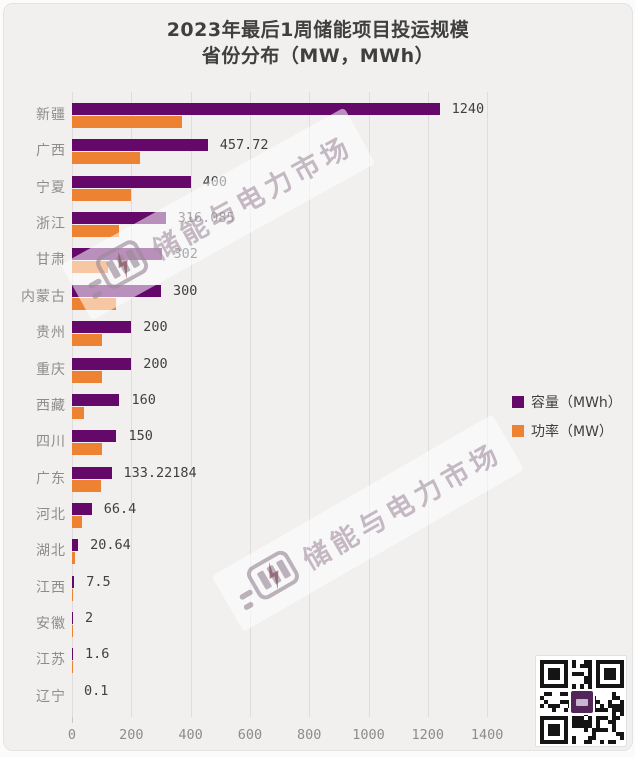  What do you see at coordinates (51, 151) in the screenshot?
I see `category-label-2: 广西` at bounding box center [51, 151].